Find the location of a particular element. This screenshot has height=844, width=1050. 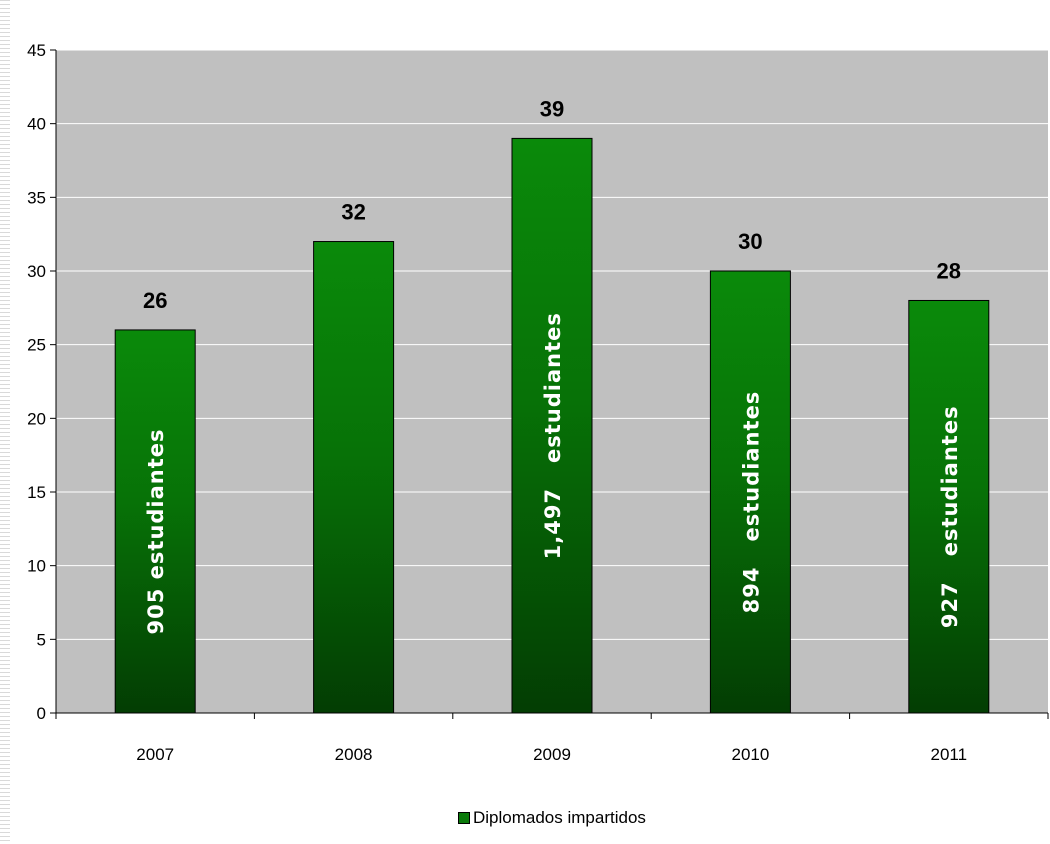

x-tick-label-2011: 2011 is located at coordinates (949, 754).